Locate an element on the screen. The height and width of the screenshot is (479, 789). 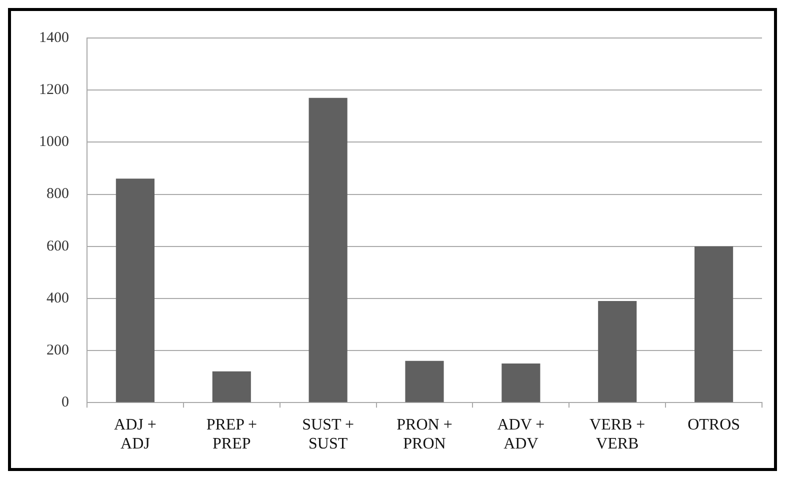
x-tick-label: PREP + PREP is located at coordinates (231, 434).